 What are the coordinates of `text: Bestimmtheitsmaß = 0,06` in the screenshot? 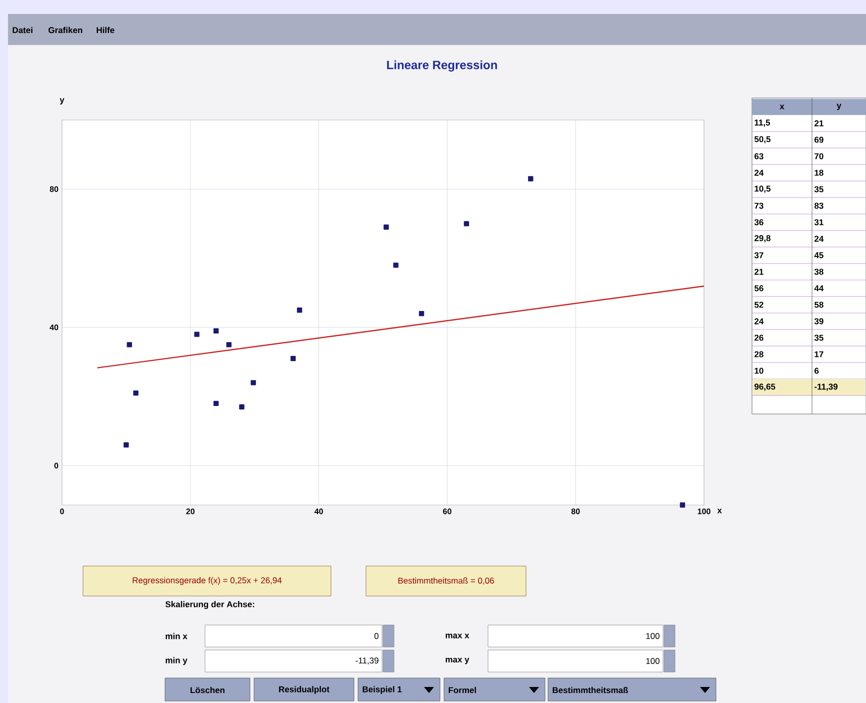 It's located at (446, 581).